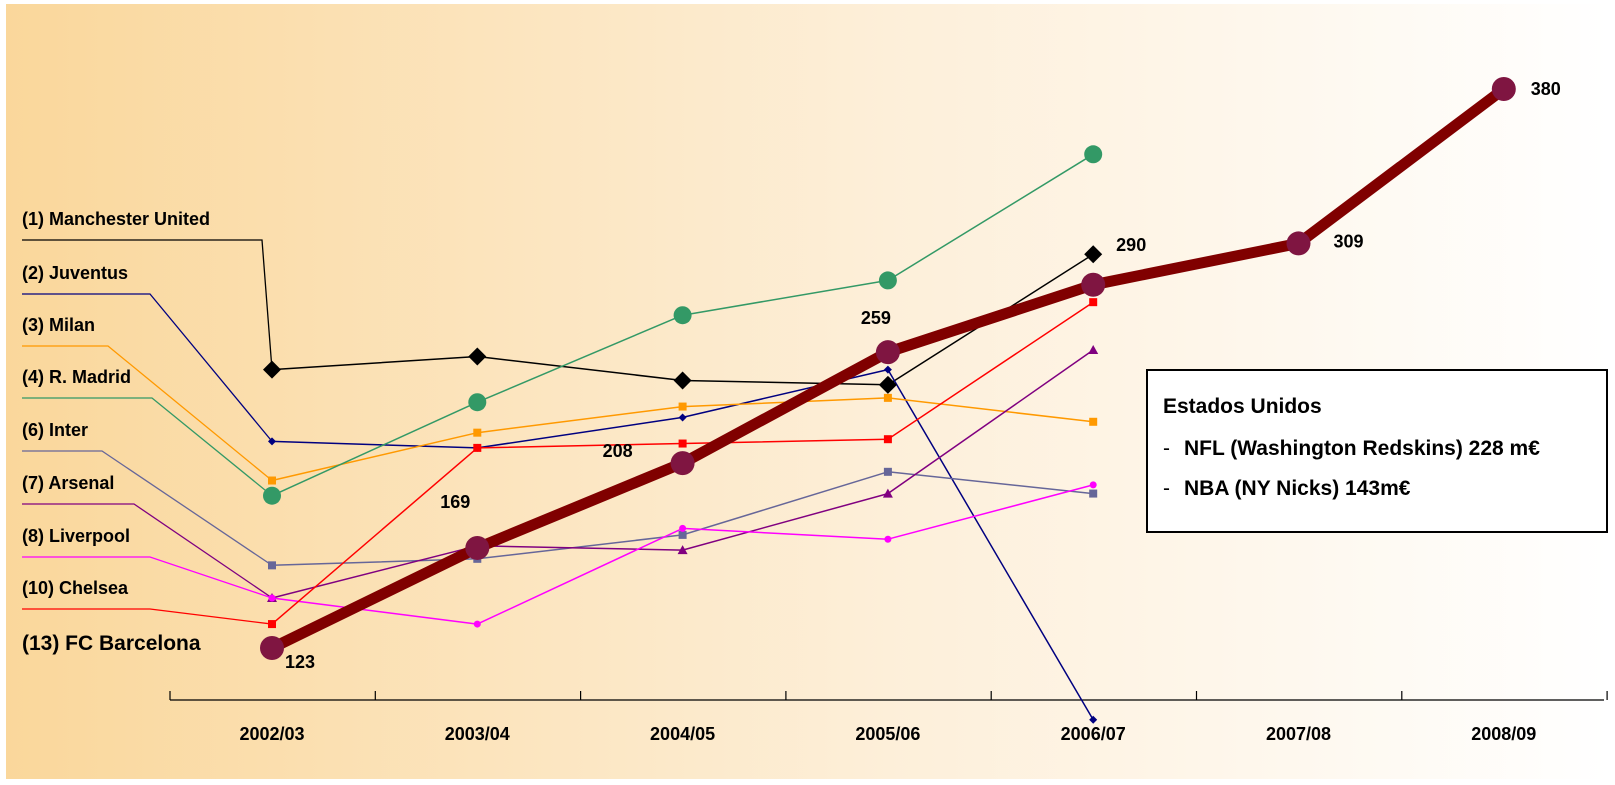 This screenshot has width=1615, height=785. Describe the element at coordinates (876, 318) in the screenshot. I see `barcelona-data-label: 259` at that location.